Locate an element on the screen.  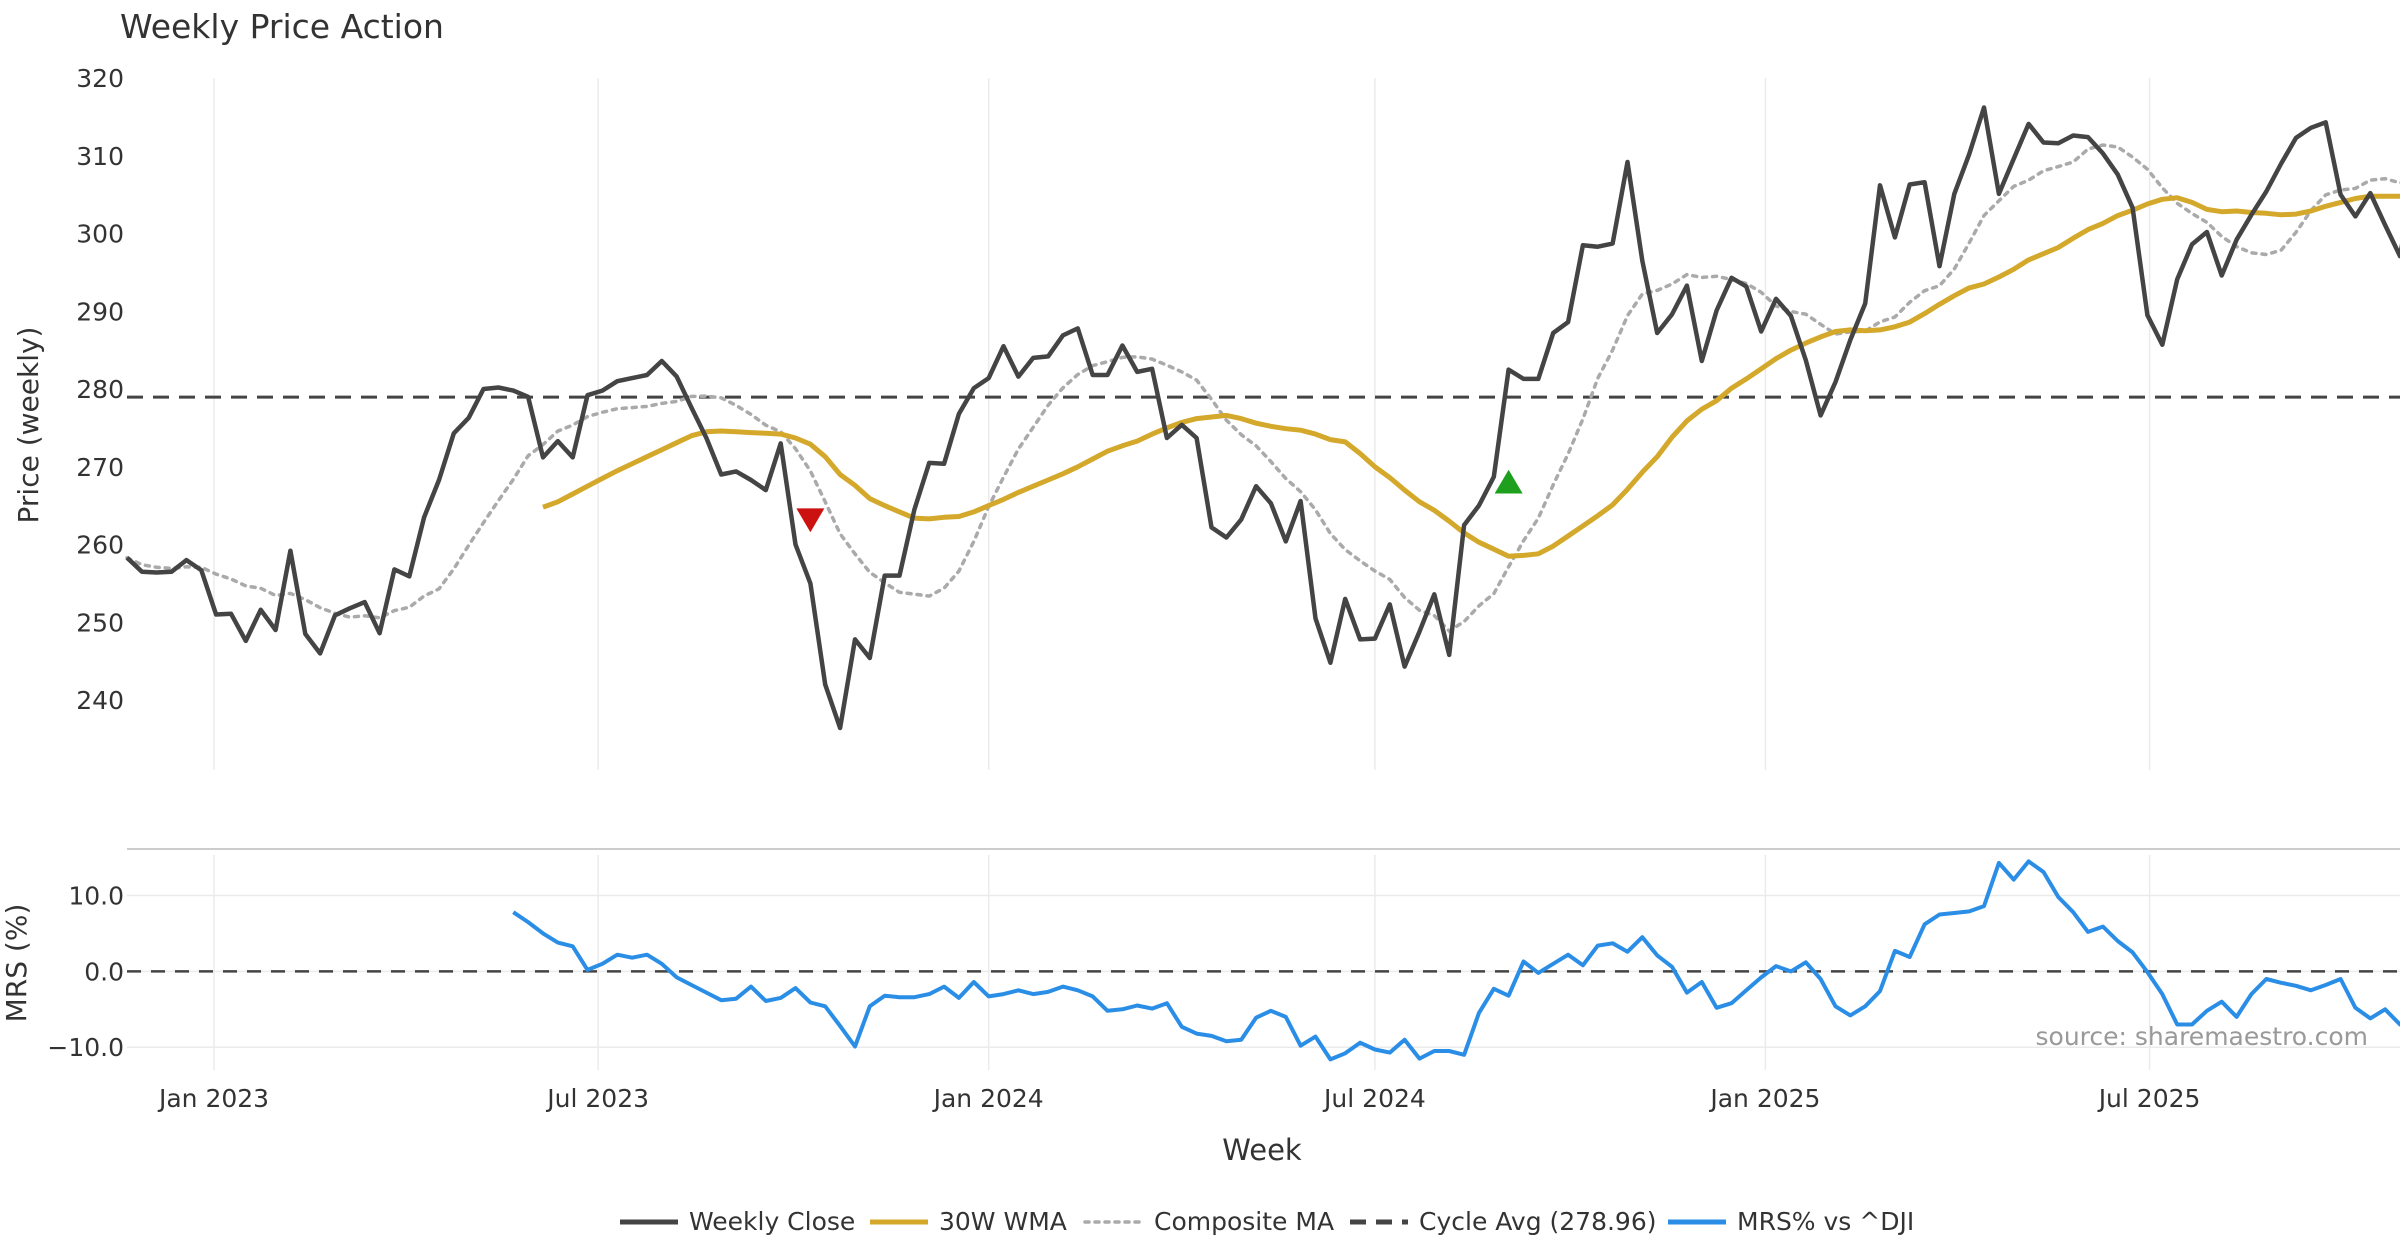
price-y-axis-label: Price (weekly) is located at coordinates (28, 425).